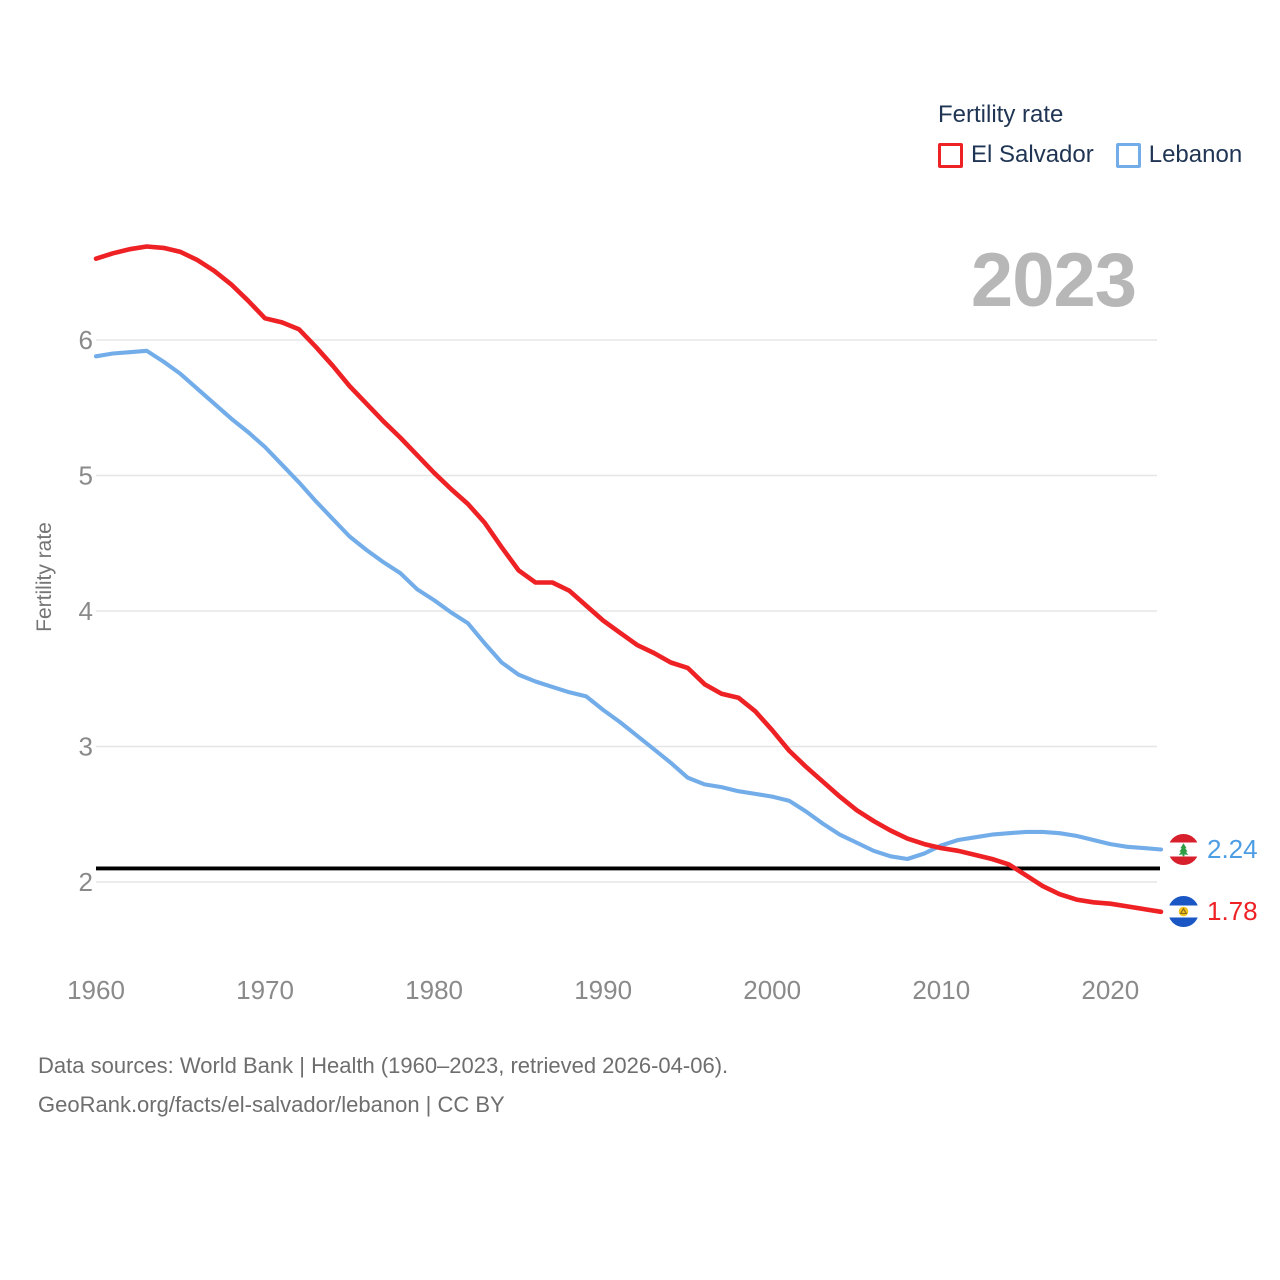 The width and height of the screenshot is (1280, 1280). I want to click on legend-item-lebanon: Lebanon, so click(1179, 155).